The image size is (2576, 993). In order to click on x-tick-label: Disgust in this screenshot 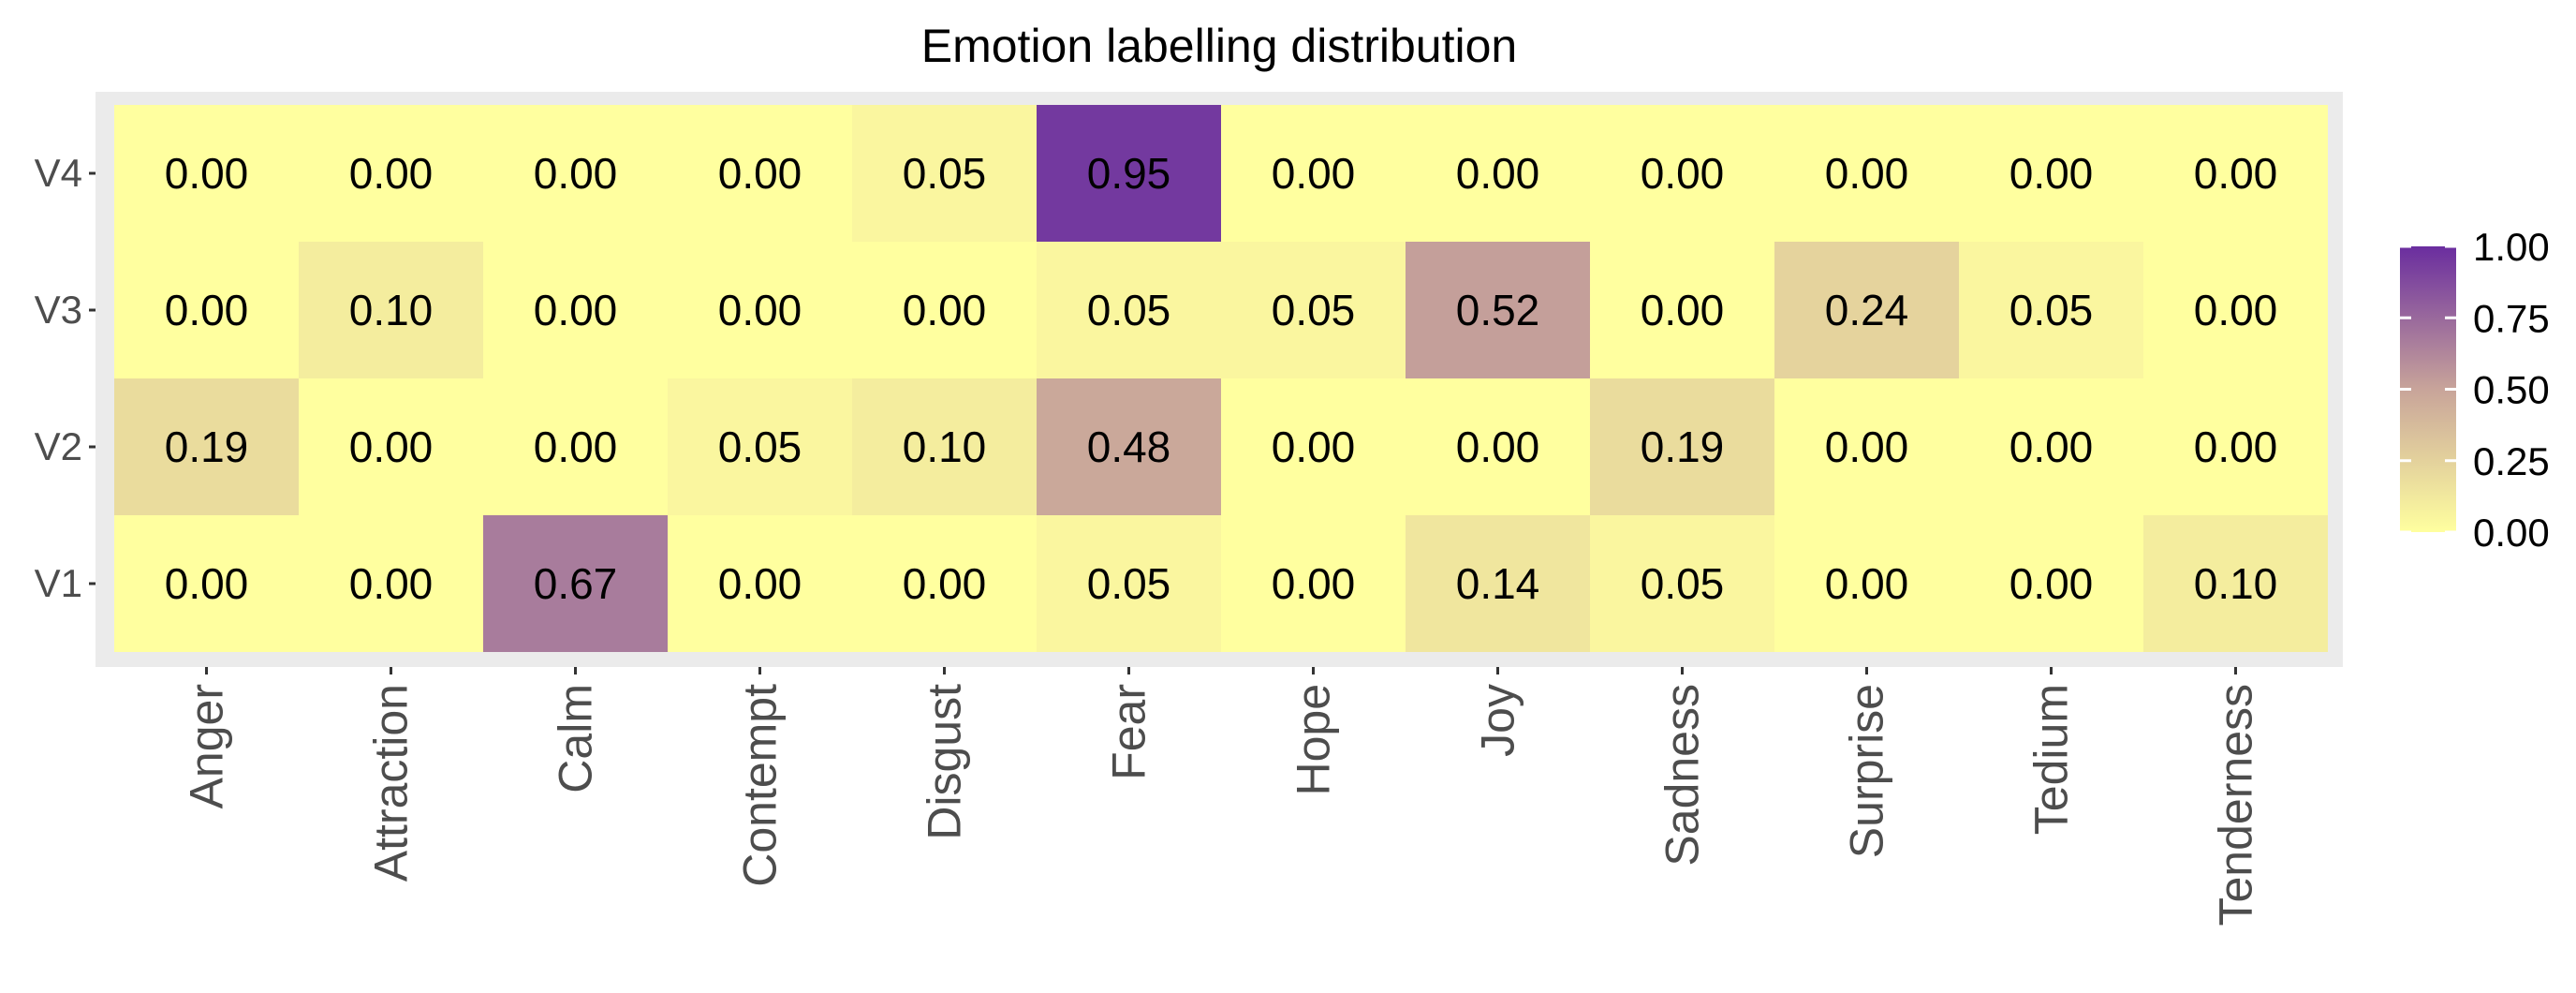, I will do `click(945, 762)`.